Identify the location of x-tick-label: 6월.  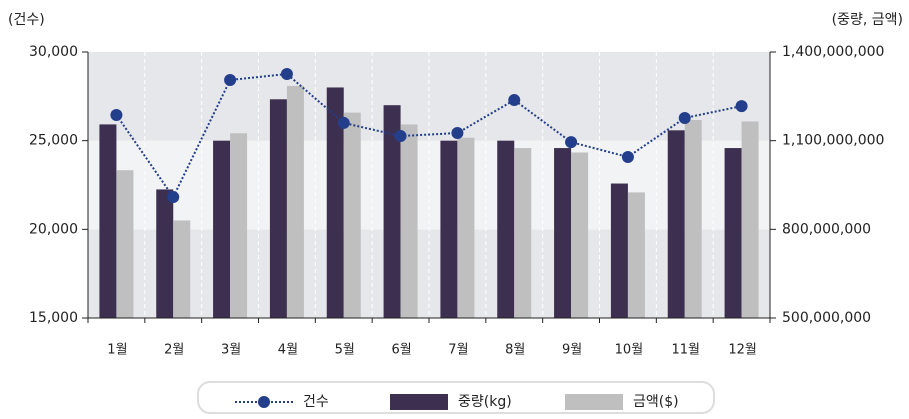
(401, 350).